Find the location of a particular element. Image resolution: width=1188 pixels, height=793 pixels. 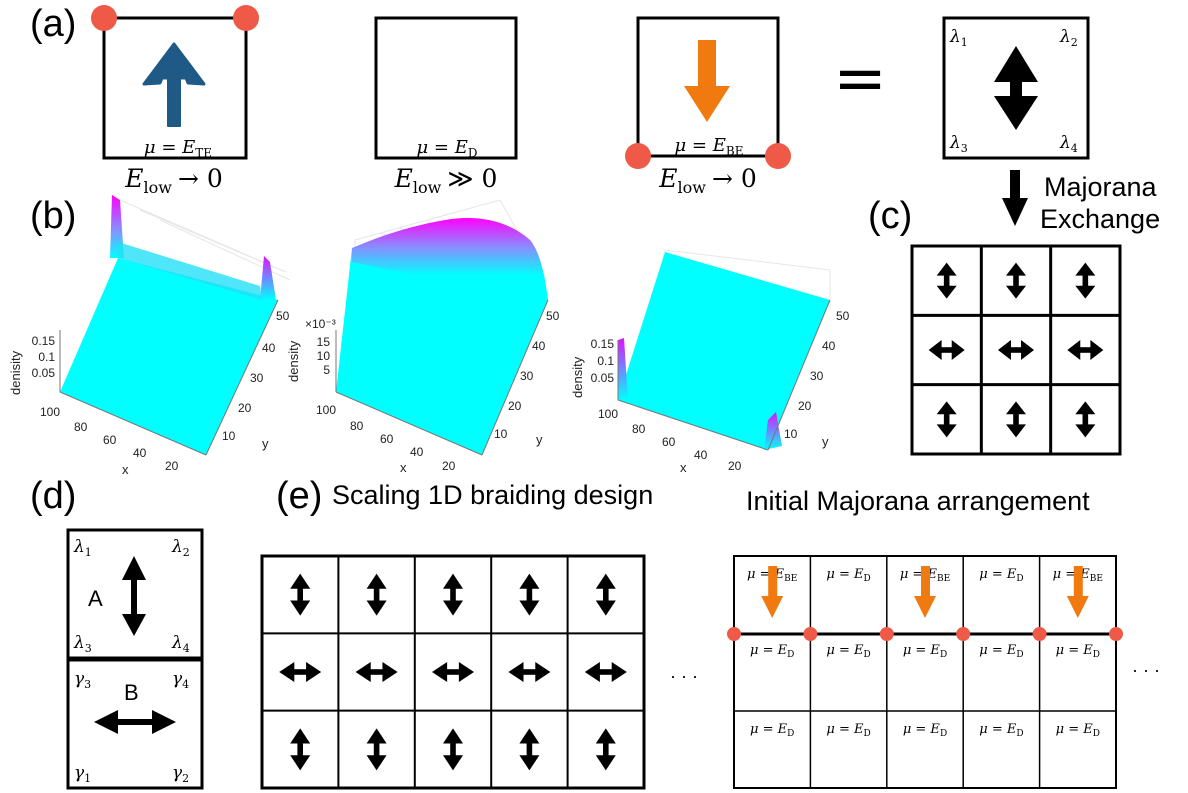

exchange-label-line1: Majorana is located at coordinates (1101, 187).